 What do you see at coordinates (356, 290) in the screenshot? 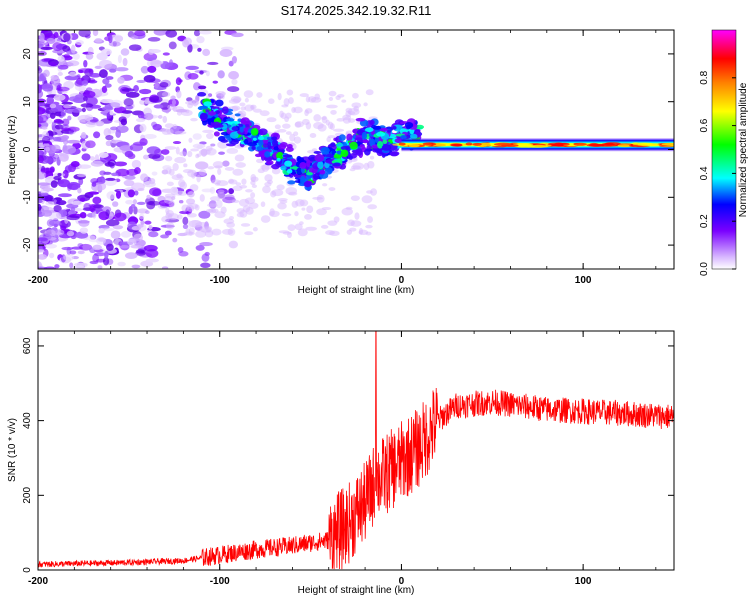
I see `spectrogram-x-axis-label: Height of straight line (km)` at bounding box center [356, 290].